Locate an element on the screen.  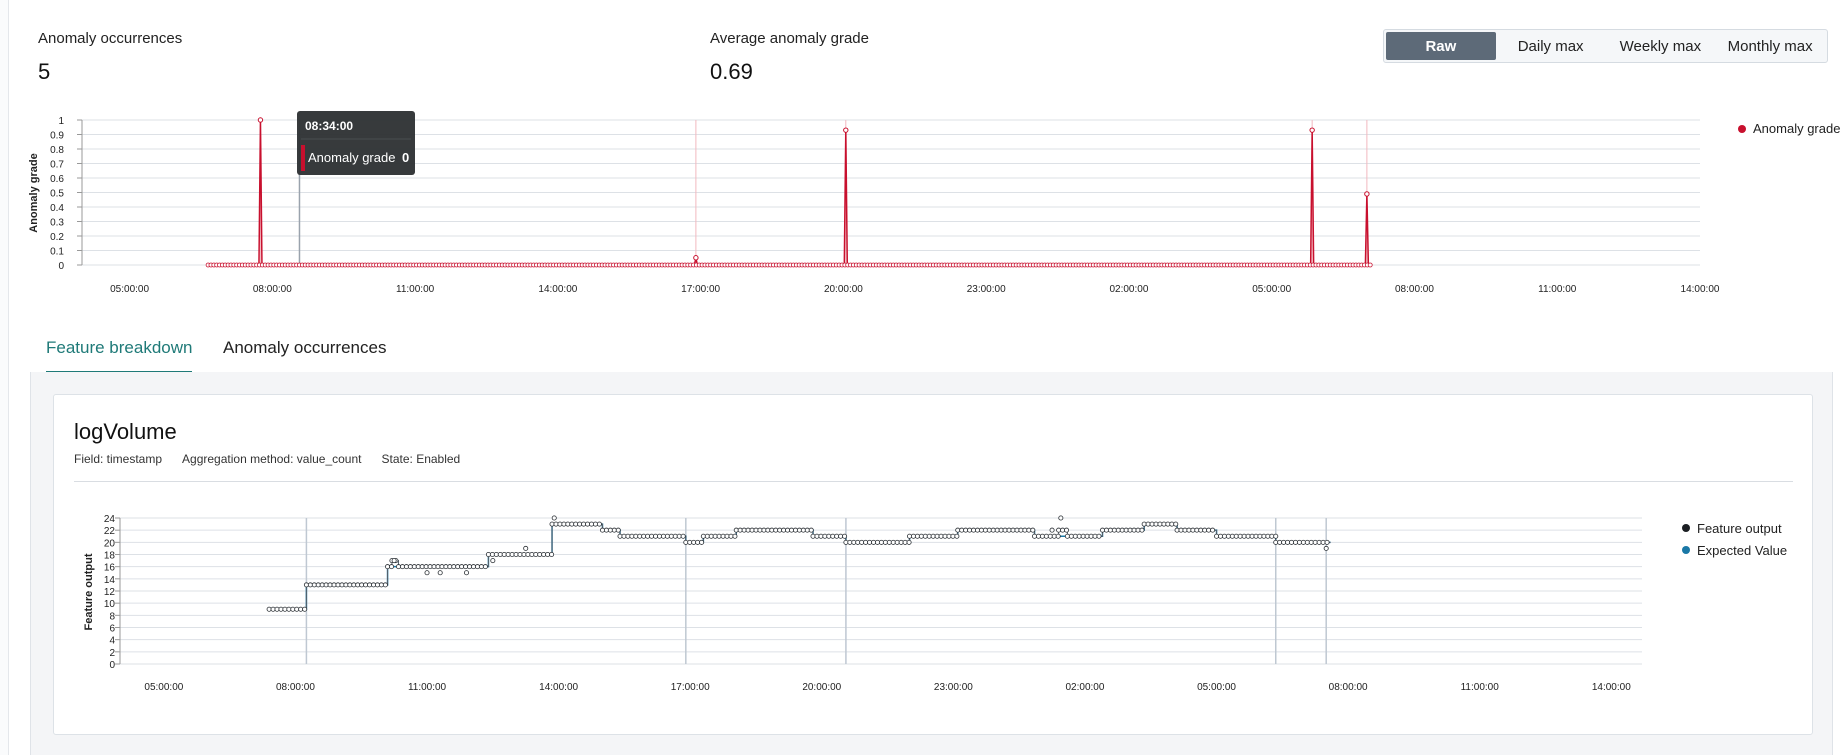
anomaly-x-tick-label: 02:00:00 is located at coordinates (1128, 289).